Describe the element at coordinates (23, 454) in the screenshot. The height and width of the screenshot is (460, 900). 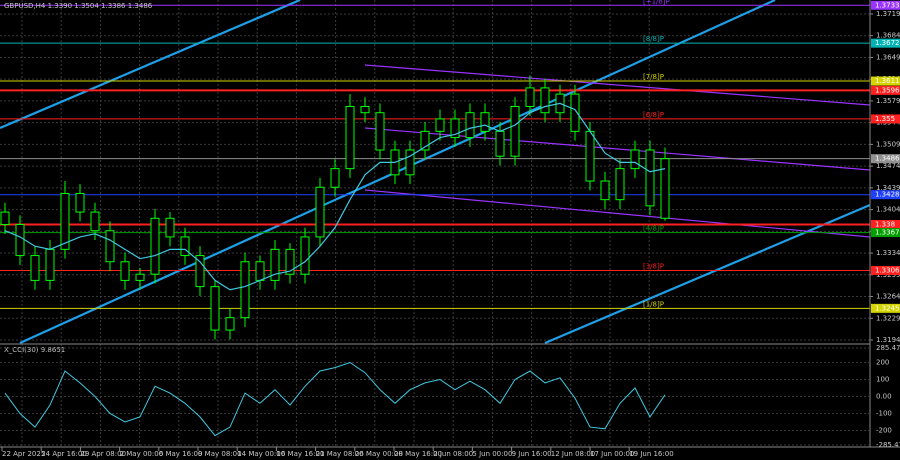
I see `x-tick-label: 22 Apr 2025` at that location.